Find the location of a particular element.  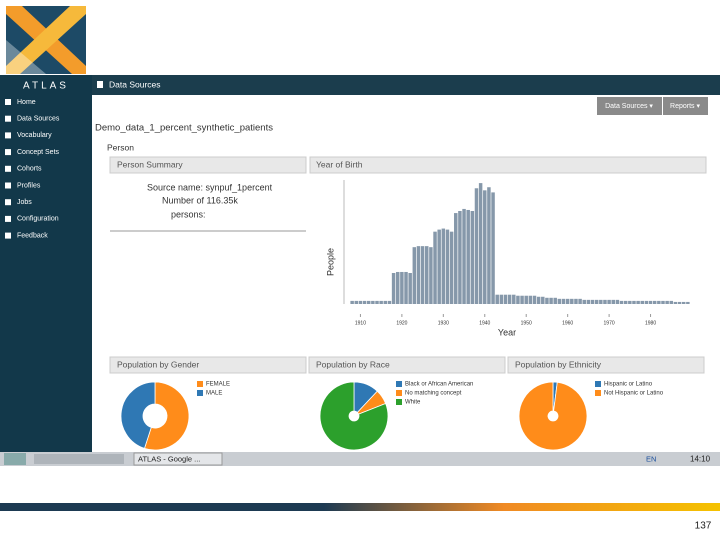

clock: 14:10 is located at coordinates (700, 459).